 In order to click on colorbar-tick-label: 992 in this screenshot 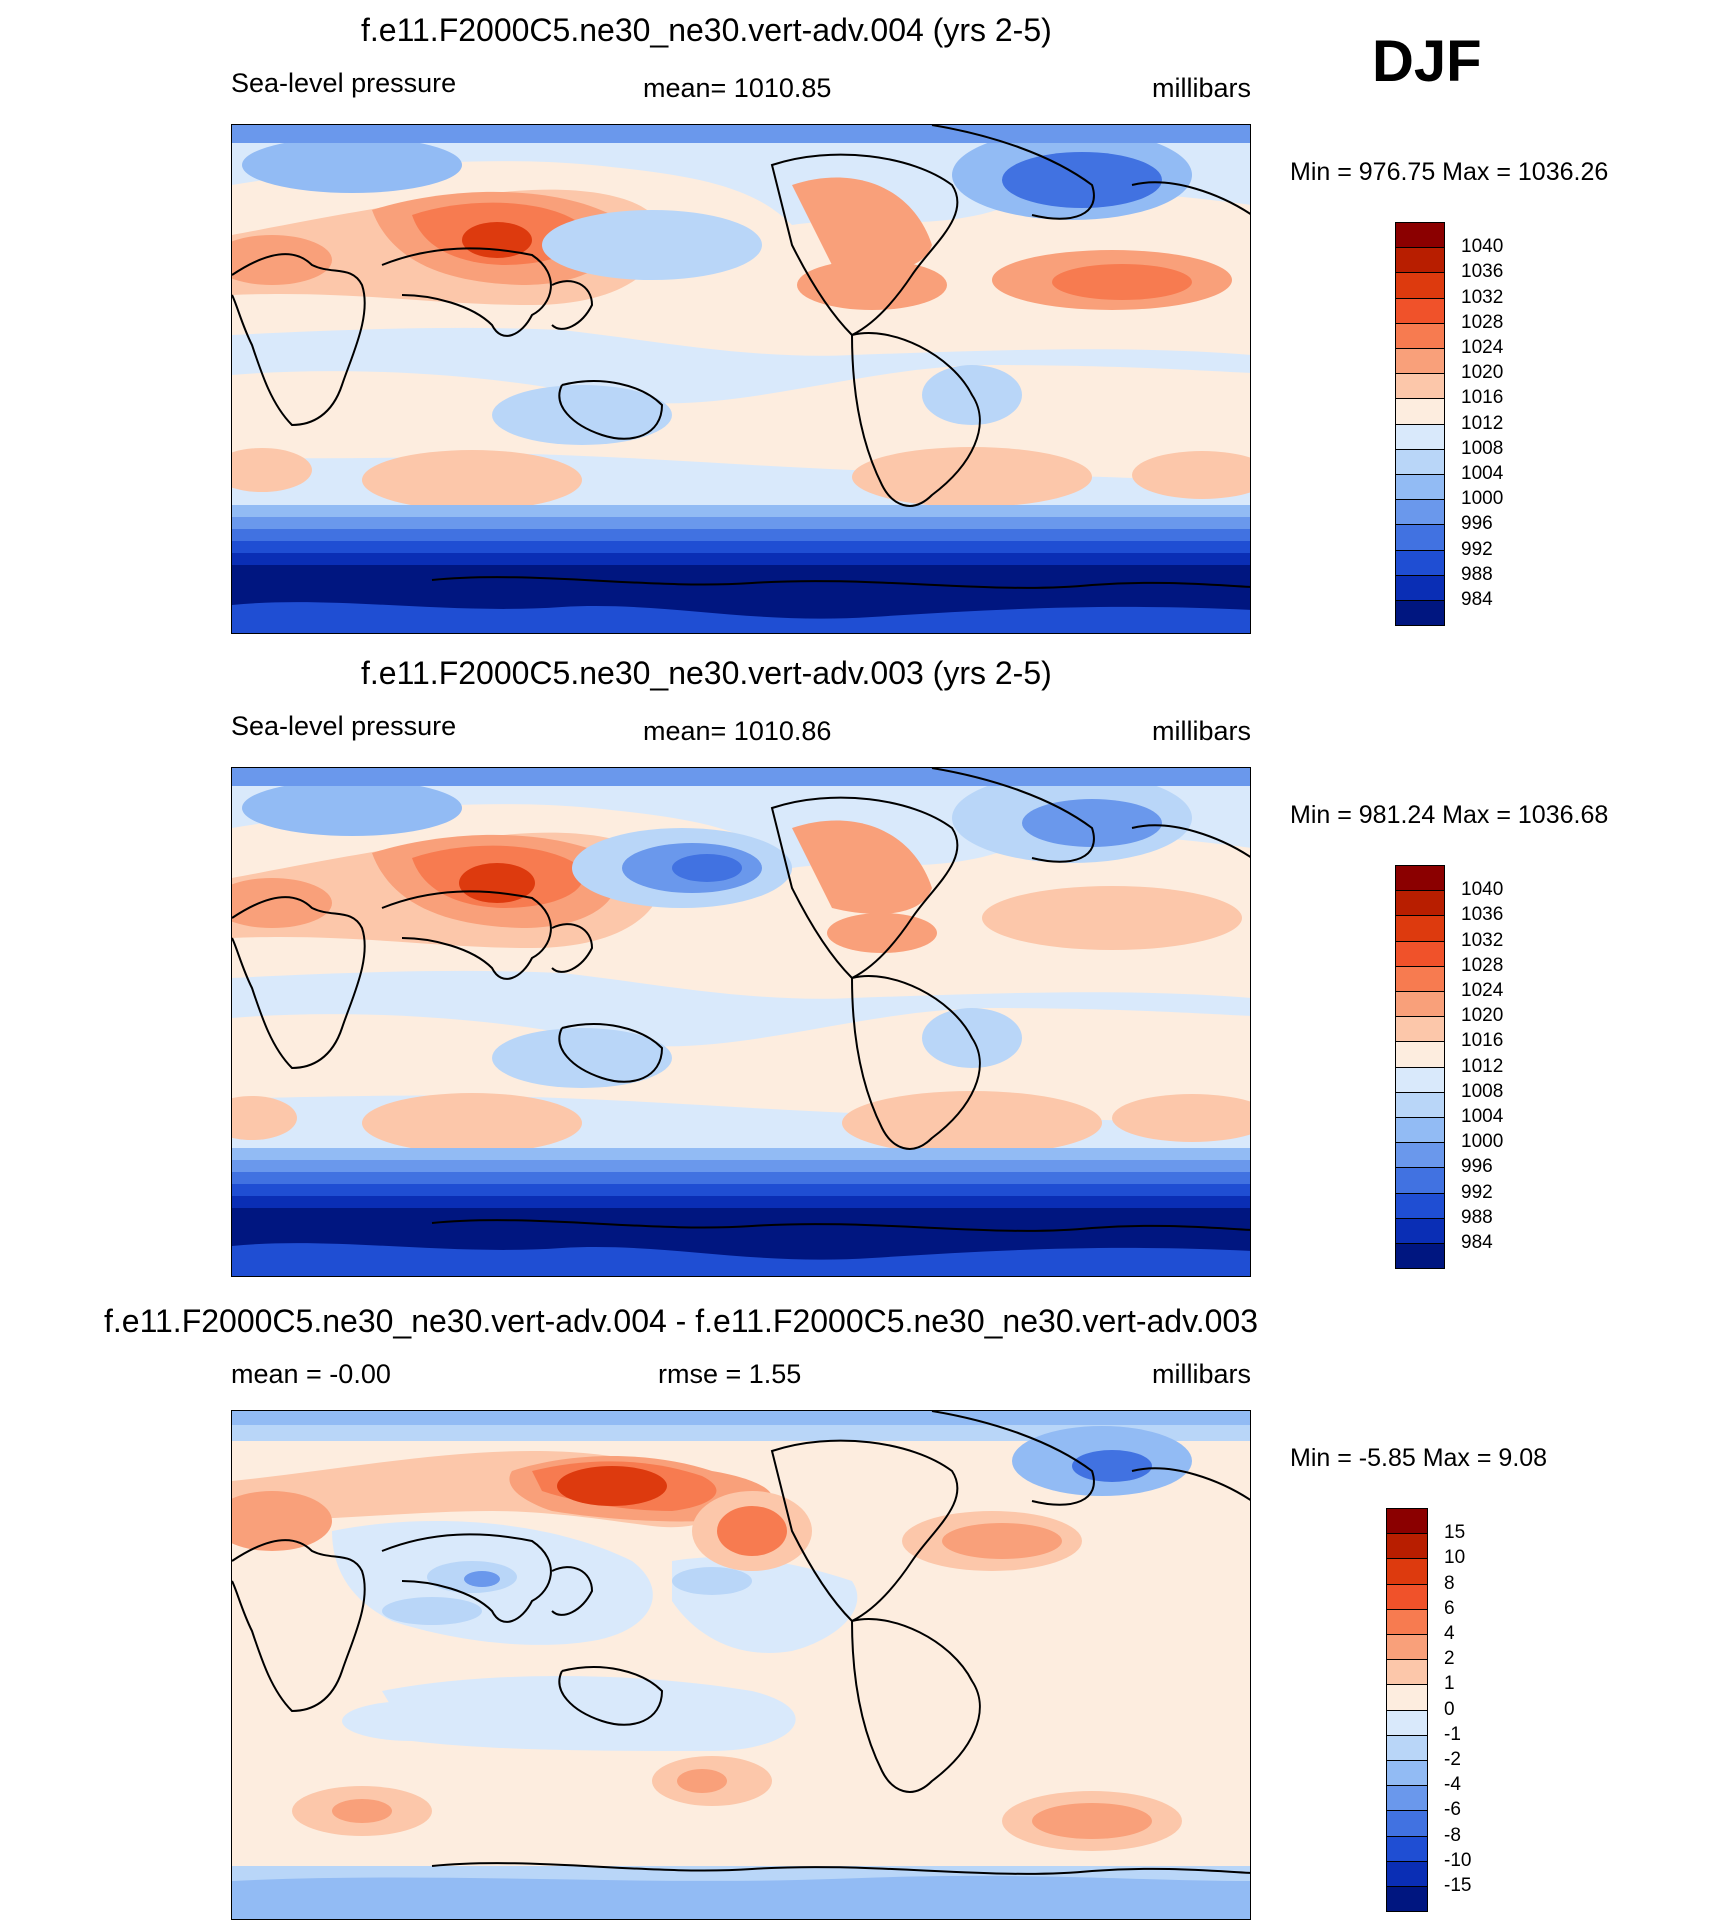, I will do `click(1477, 549)`.